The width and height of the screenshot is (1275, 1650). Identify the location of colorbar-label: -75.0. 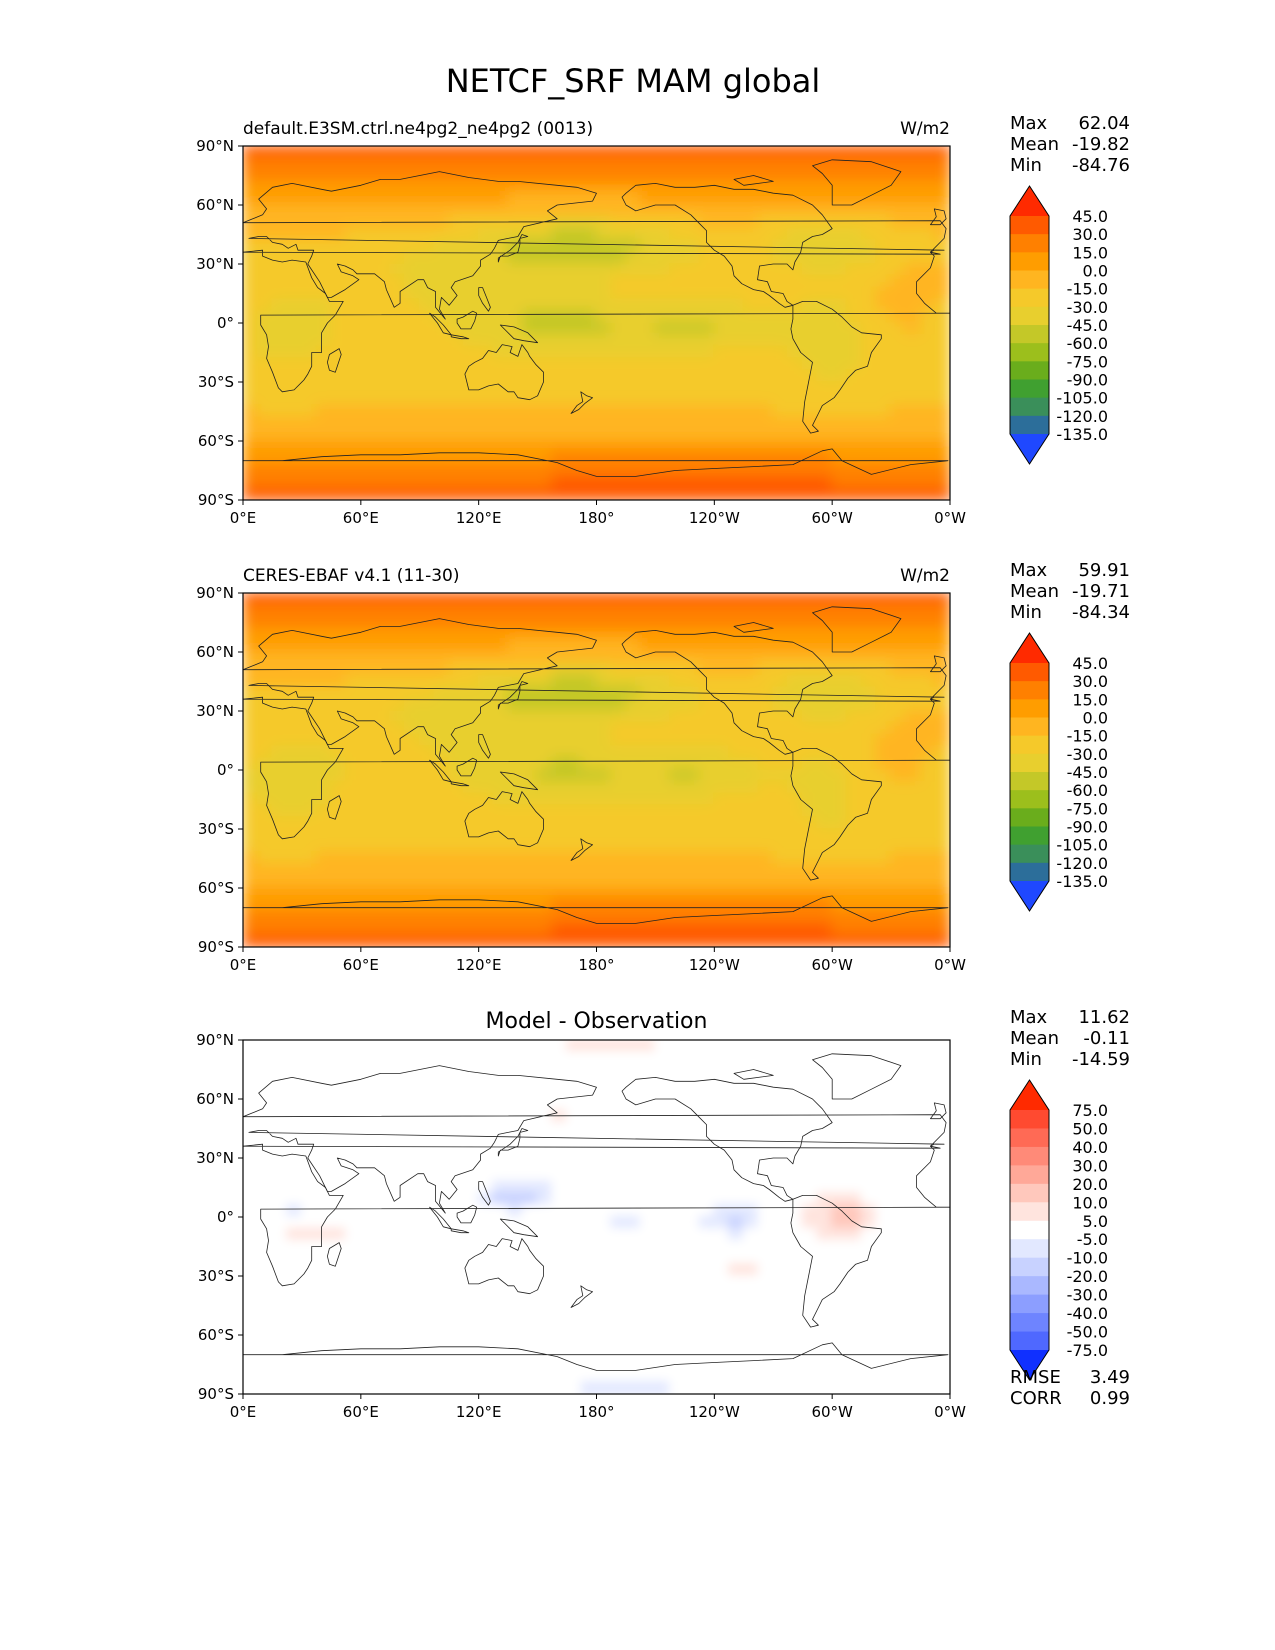
(1087, 1350).